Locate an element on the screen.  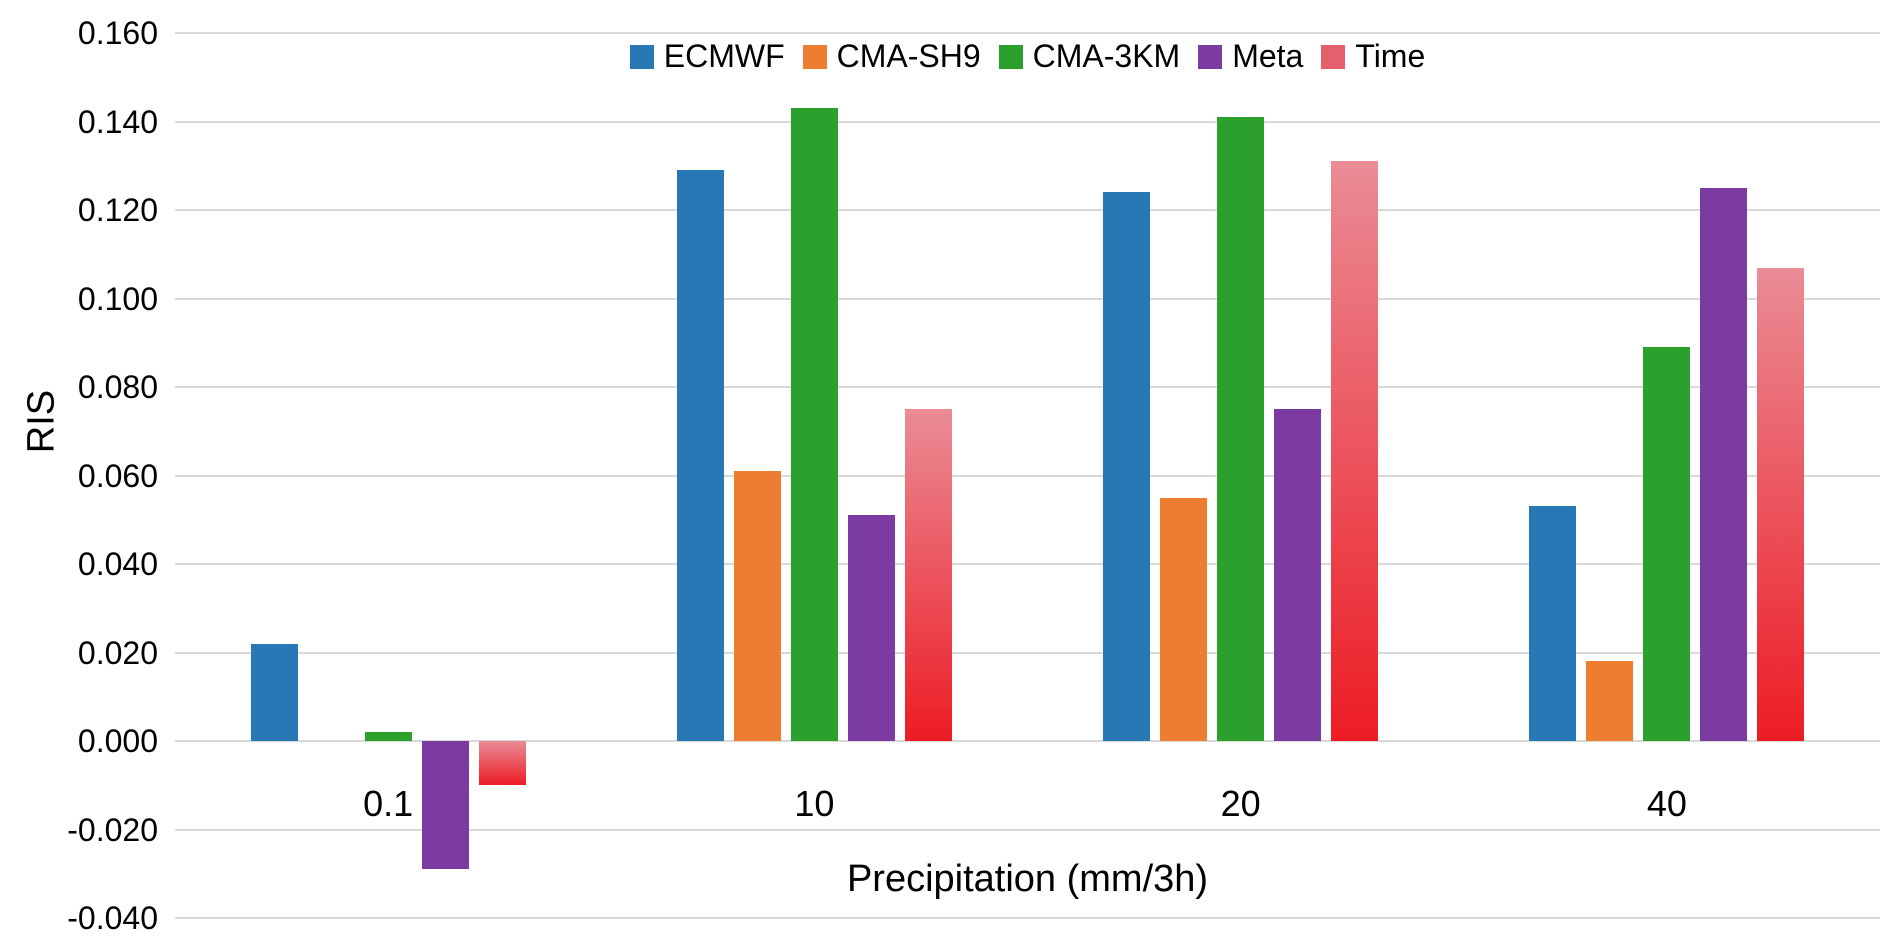
y-tick-label: 0.160 is located at coordinates (117, 33).